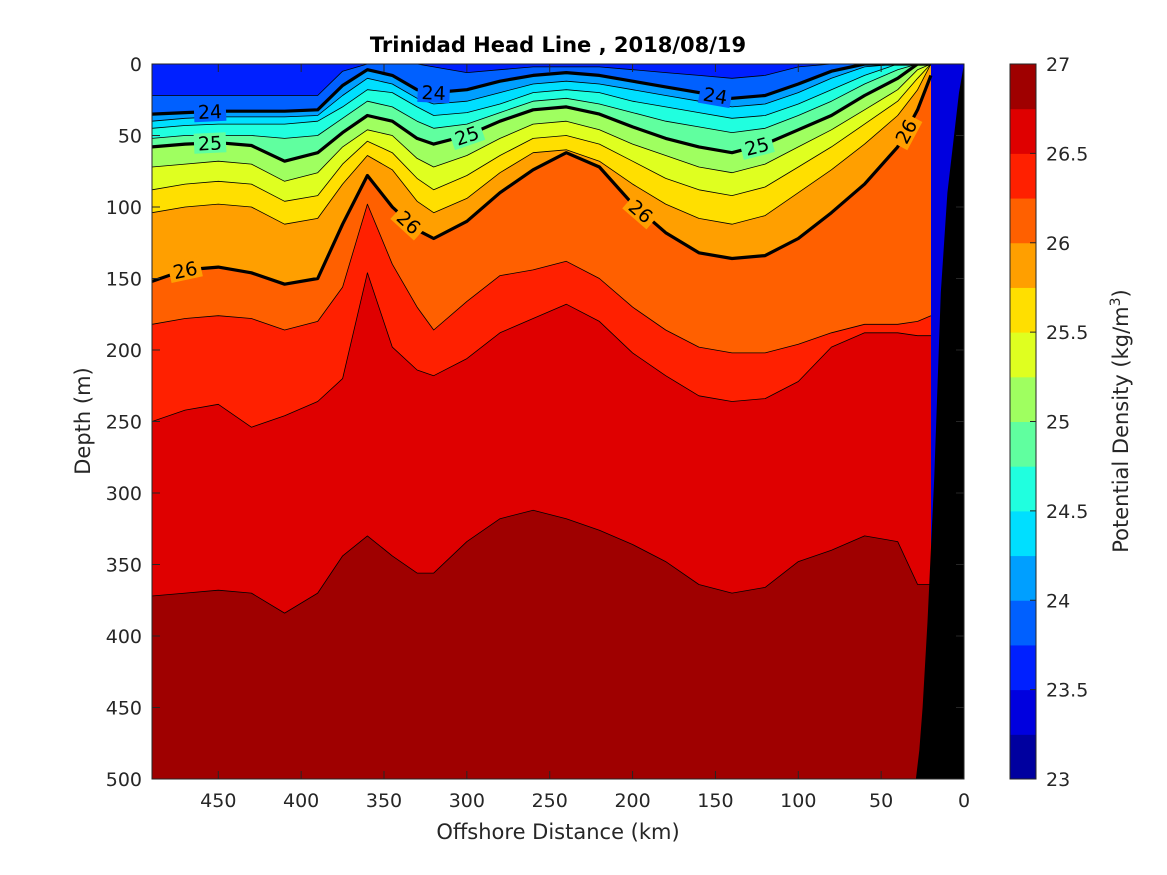  I want to click on bathymetry-seafloor, so click(939, 421).